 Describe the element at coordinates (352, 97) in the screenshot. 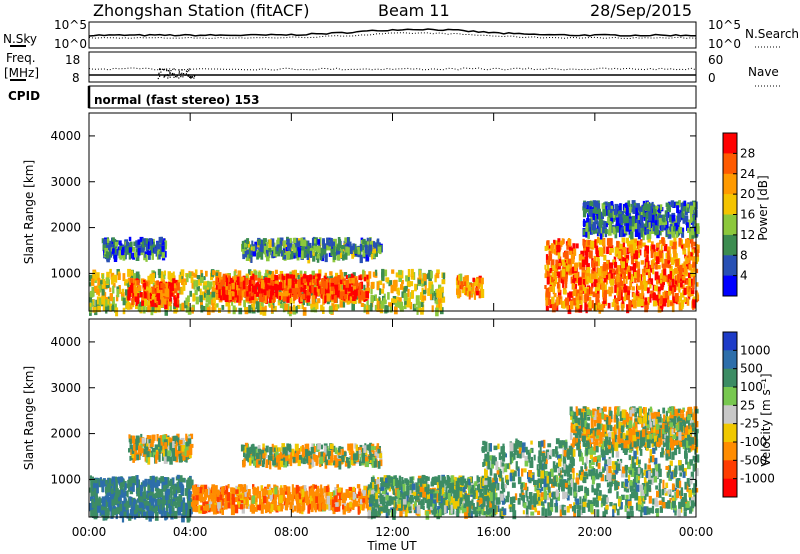

I see `cpid-strip: CPID normal (fast stereo) 153` at that location.